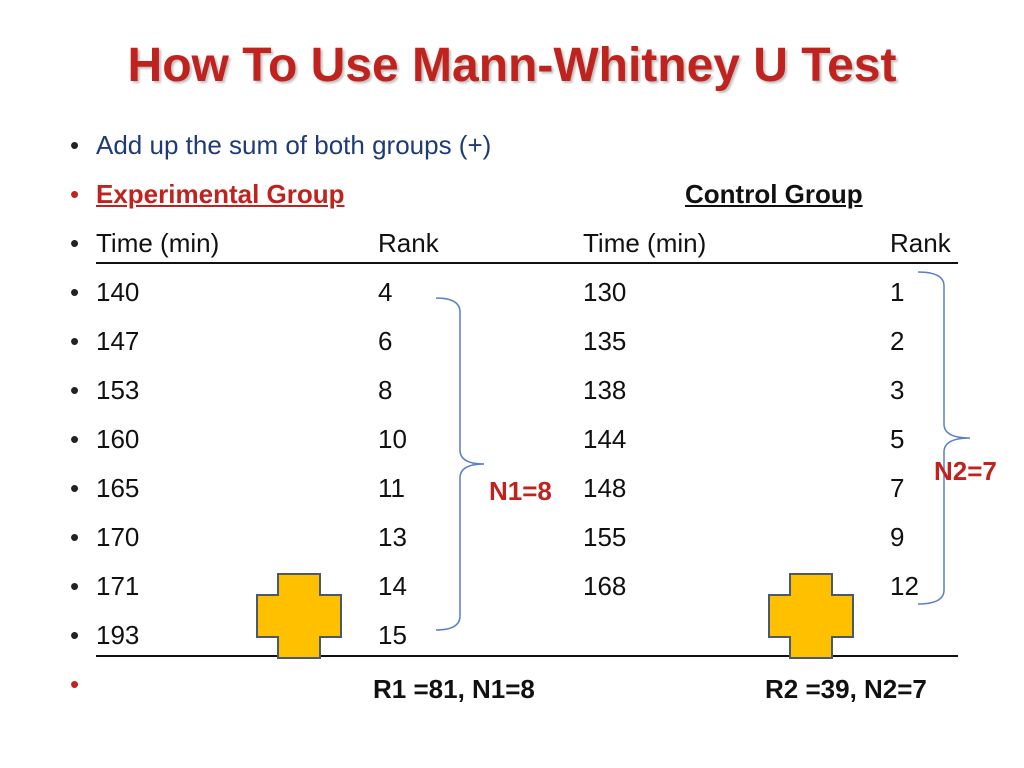 This screenshot has height=768, width=1024. I want to click on table-cell-ctrl-rank: 9, so click(897, 537).